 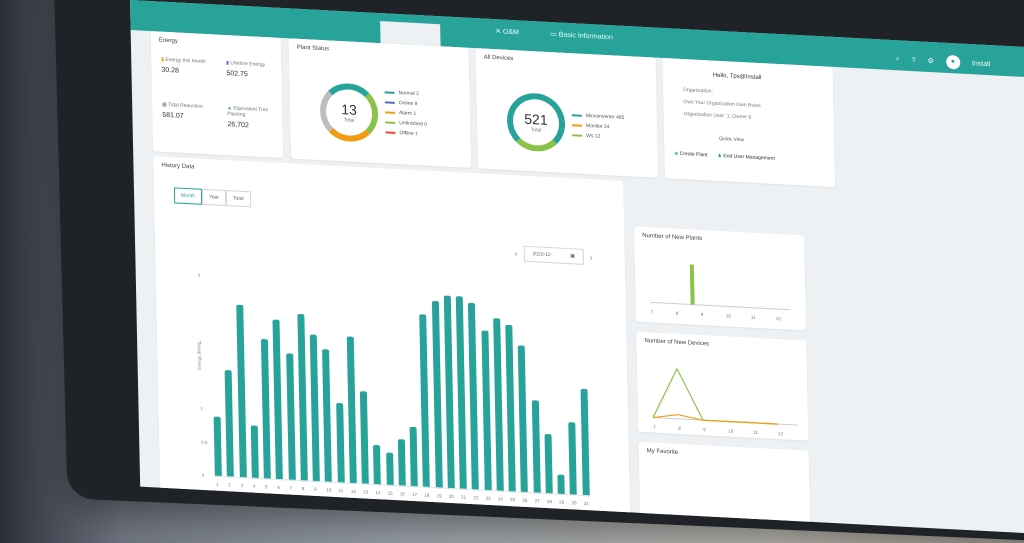 I want to click on history-x-label-8: 8, so click(x=303, y=489).